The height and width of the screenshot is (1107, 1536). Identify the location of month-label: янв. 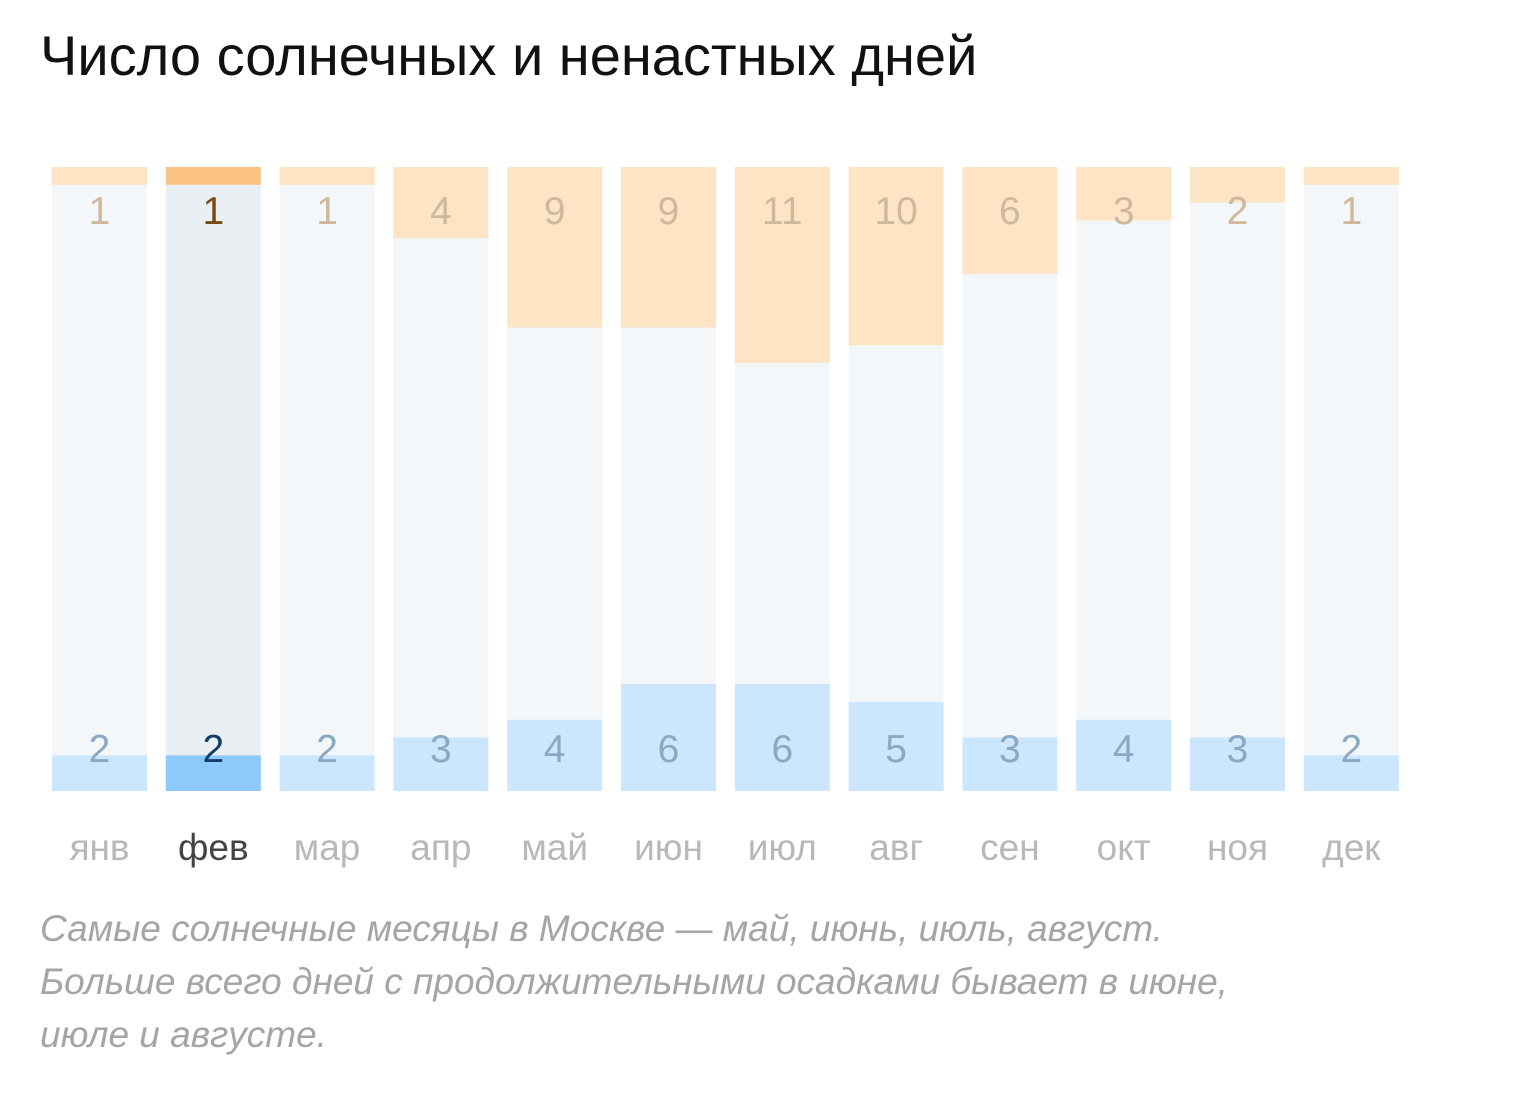
(99, 847).